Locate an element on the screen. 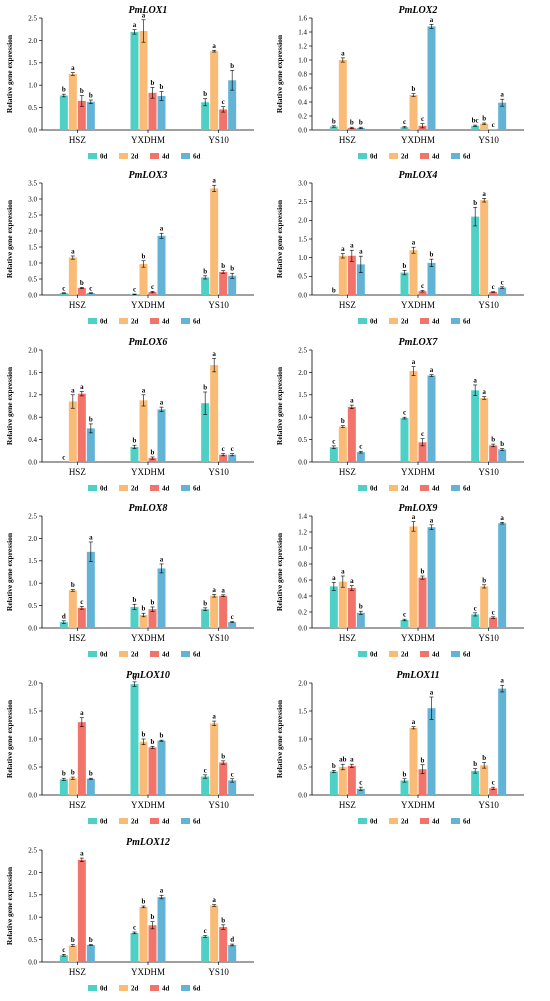 This screenshot has height=1001, width=550. y-tick-label: 1.2 is located at coordinates (302, 532).